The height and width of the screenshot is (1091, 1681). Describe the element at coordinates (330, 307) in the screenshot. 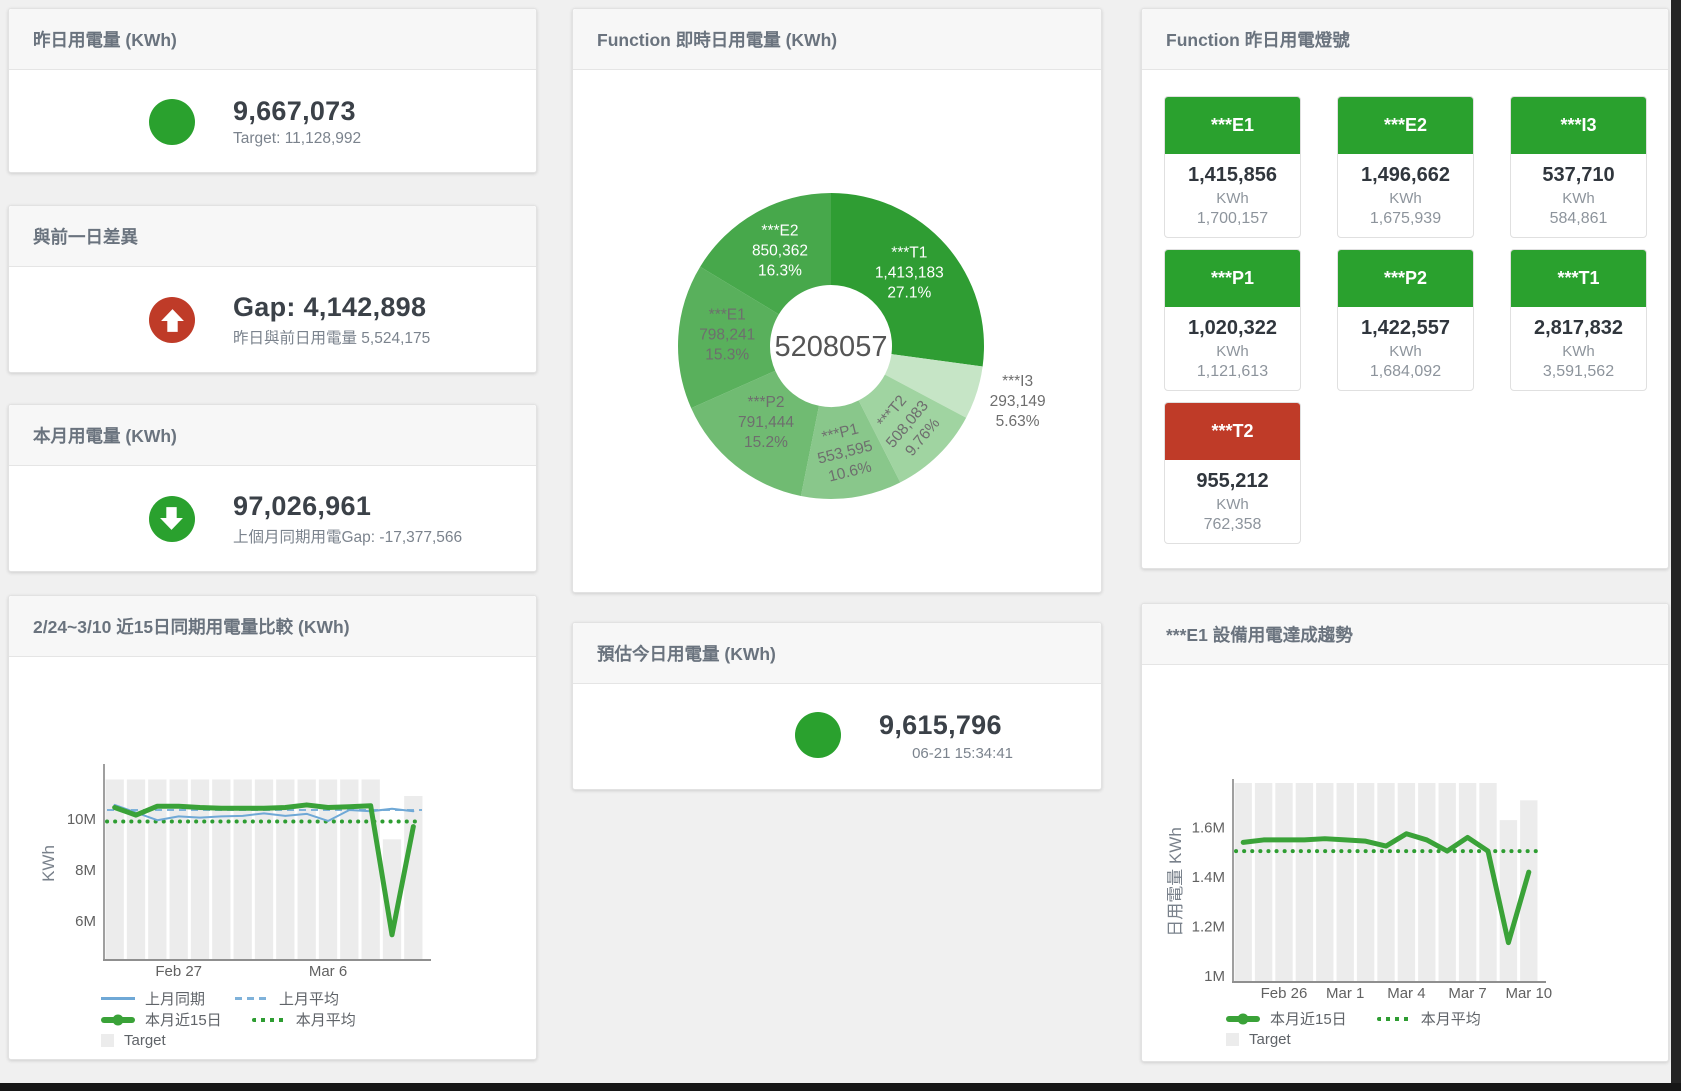

I see `kpi-value: Gap: 4,142,898` at that location.